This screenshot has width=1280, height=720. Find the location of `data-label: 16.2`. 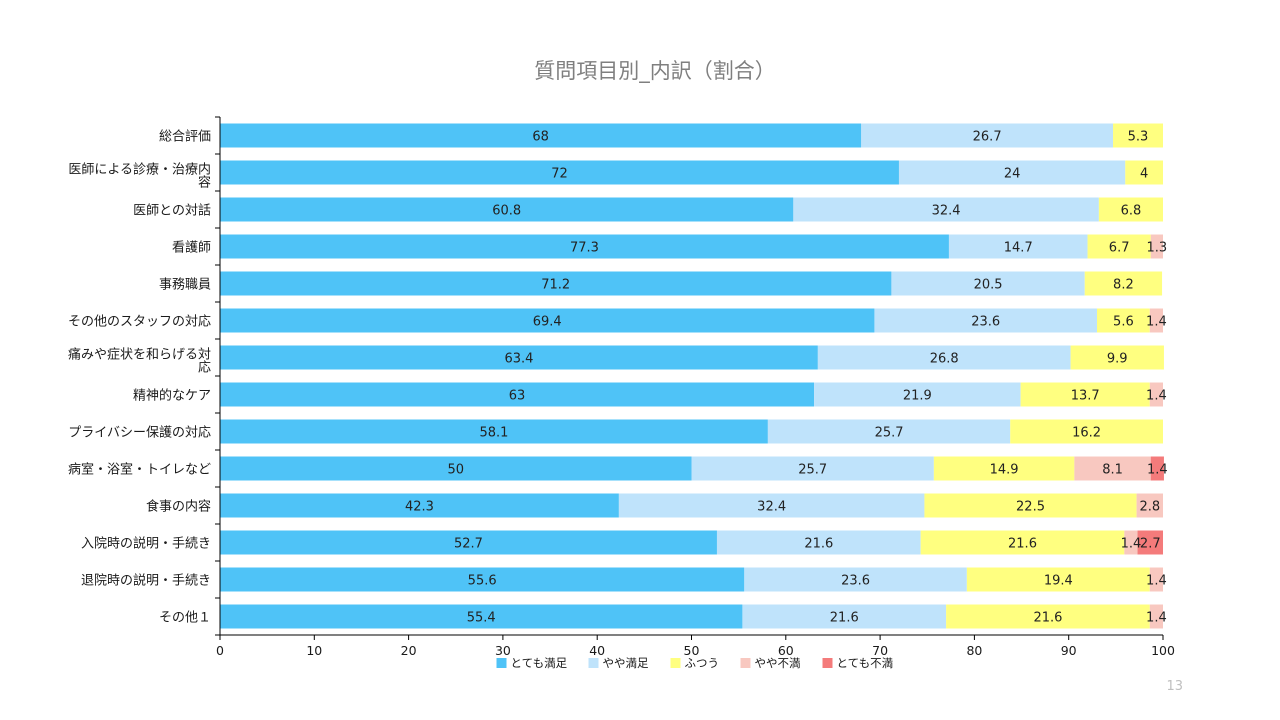

data-label: 16.2 is located at coordinates (1086, 433).